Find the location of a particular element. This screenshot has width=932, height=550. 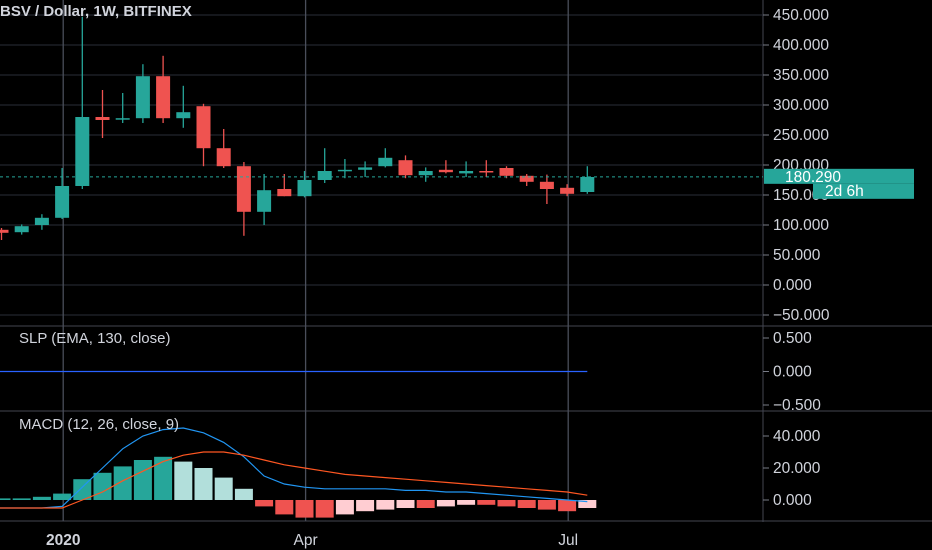

price-tick-label: 250.000 is located at coordinates (801, 135).